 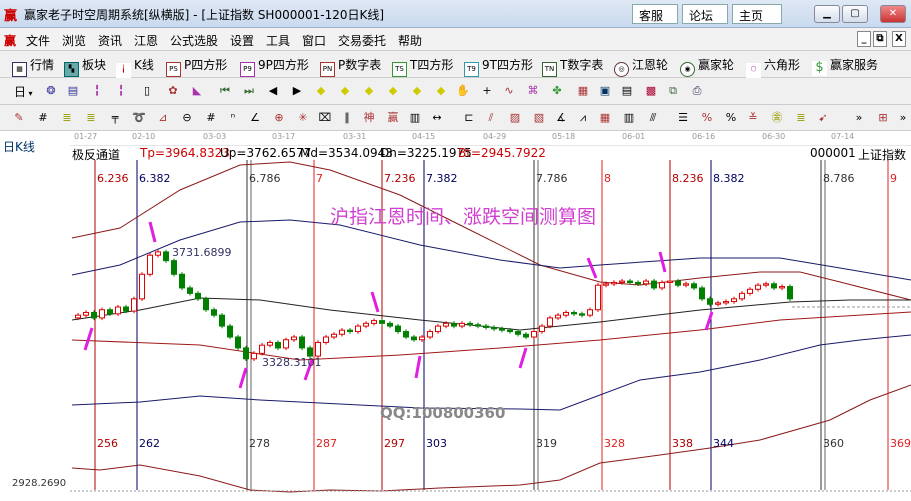 I want to click on shrink-icon: ◆, so click(x=441, y=90).